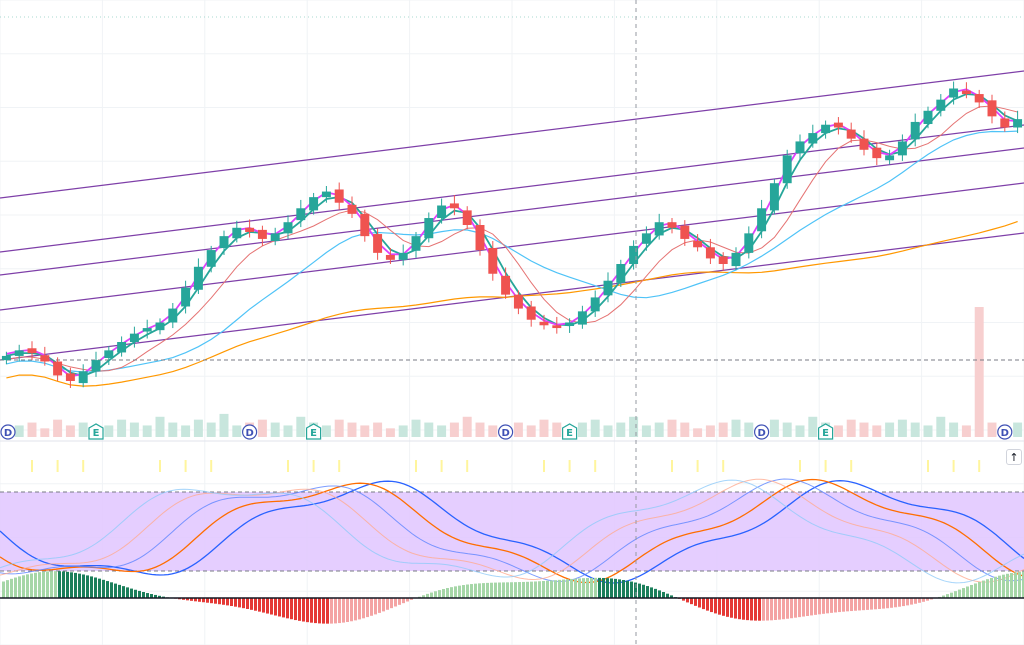 This screenshot has height=645, width=1024. Describe the element at coordinates (1014, 457) in the screenshot. I see `scroll-up-button: ↑` at that location.